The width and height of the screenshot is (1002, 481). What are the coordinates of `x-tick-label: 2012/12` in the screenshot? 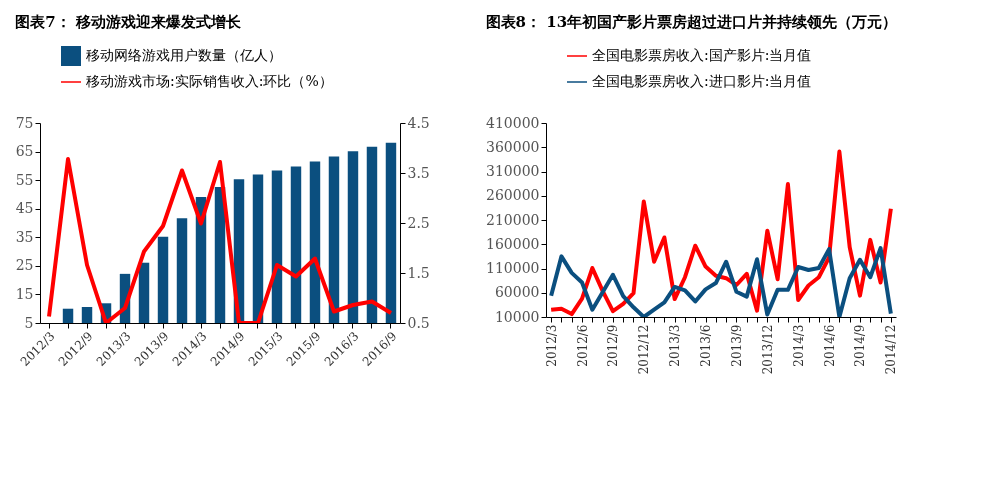 It's located at (644, 349).